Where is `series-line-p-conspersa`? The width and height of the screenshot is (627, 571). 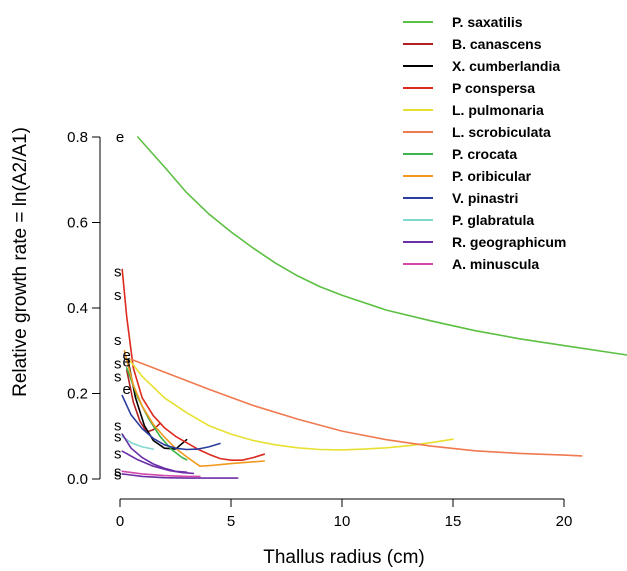 series-line-p-conspersa is located at coordinates (193, 365).